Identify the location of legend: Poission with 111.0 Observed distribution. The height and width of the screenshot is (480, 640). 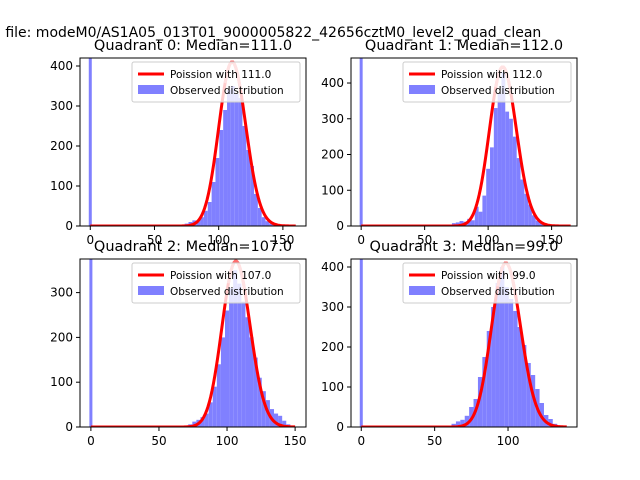
(216, 82).